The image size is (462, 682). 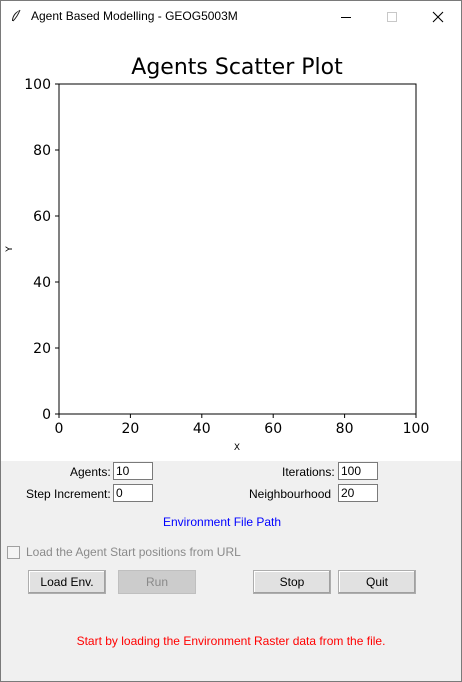 I want to click on window-title: Agent Based Modelling - GEOG5003M, so click(x=134, y=16).